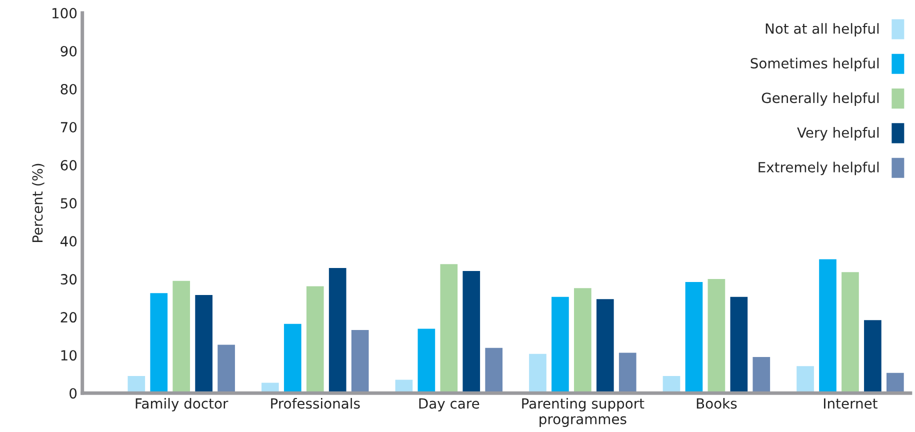 This screenshot has height=432, width=915. What do you see at coordinates (182, 405) in the screenshot?
I see `x-tick-label: Family doctor` at bounding box center [182, 405].